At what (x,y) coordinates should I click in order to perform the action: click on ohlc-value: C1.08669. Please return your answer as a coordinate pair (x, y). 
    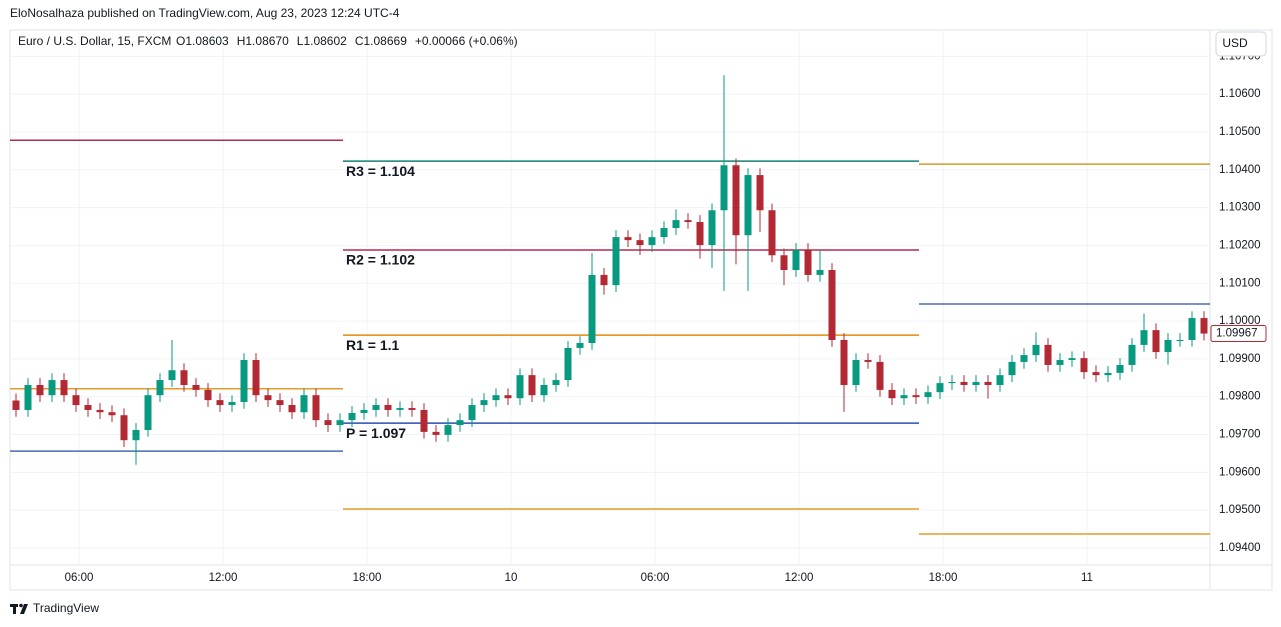
    Looking at the image, I should click on (381, 41).